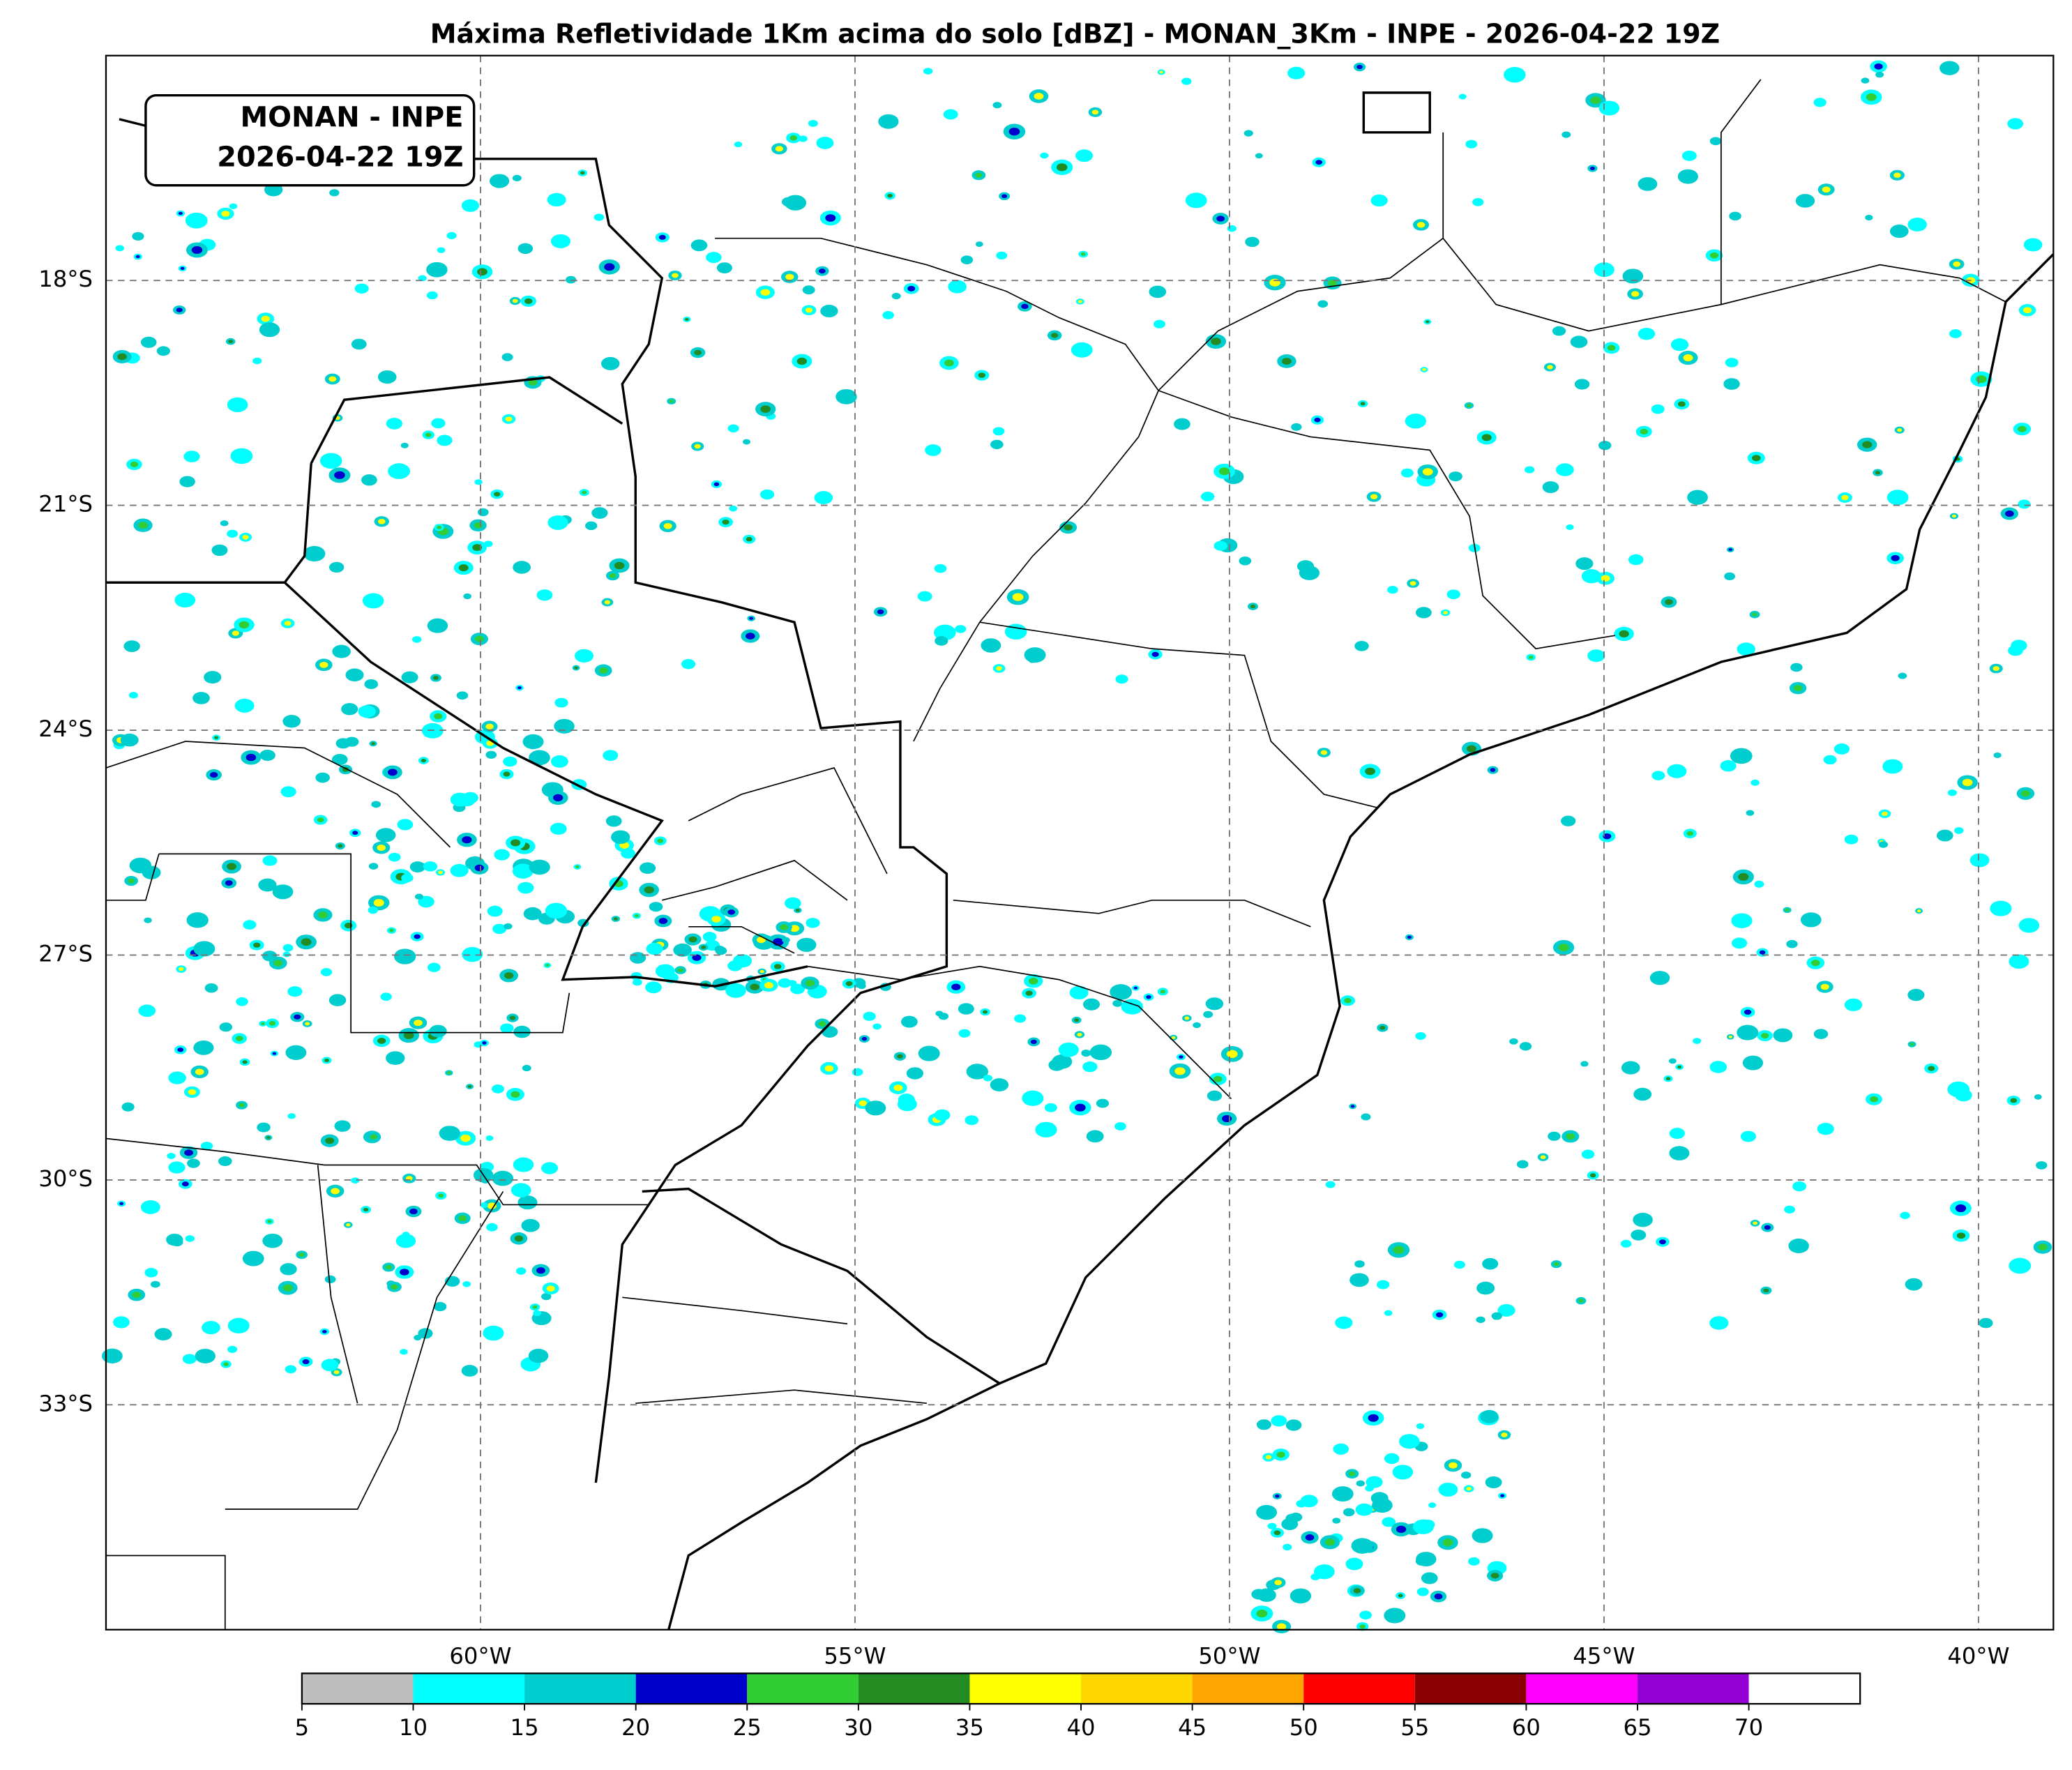 The width and height of the screenshot is (2072, 1770). What do you see at coordinates (1582, 1688) in the screenshot?
I see `colorbar-segment` at bounding box center [1582, 1688].